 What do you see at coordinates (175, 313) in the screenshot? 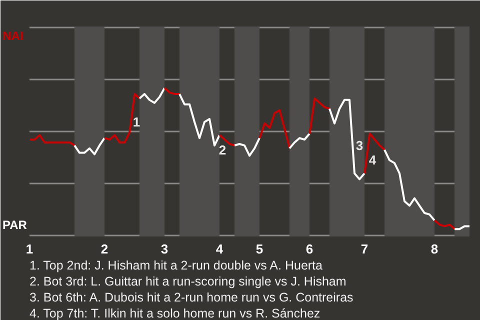
I see `text: 4. Top 7th: T. Ilkin hit a solo home run vs R. Sánchez` at bounding box center [175, 313].